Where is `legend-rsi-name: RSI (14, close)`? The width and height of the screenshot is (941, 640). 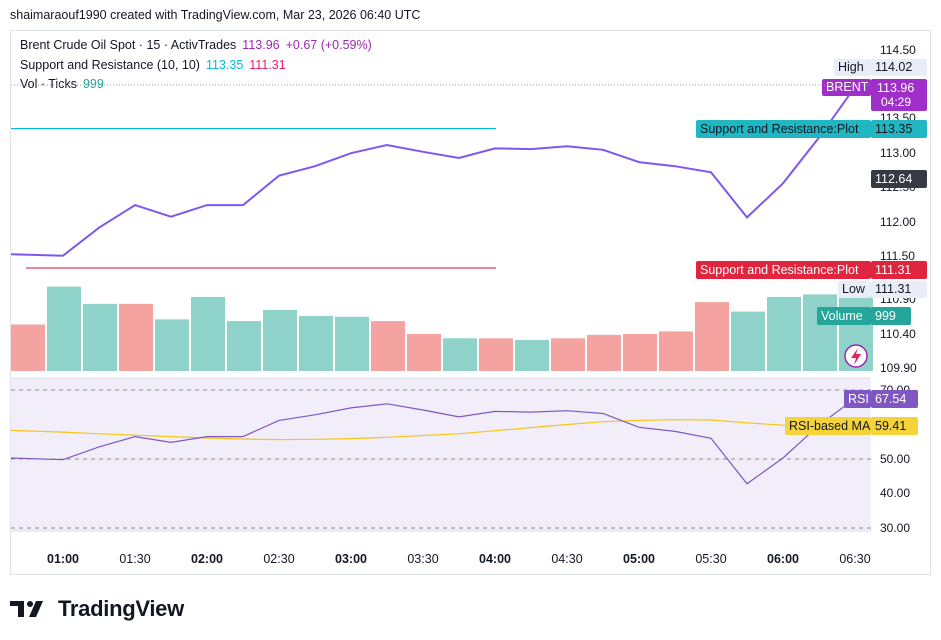
legend-rsi-name: RSI (14, close) is located at coordinates (61, 388).